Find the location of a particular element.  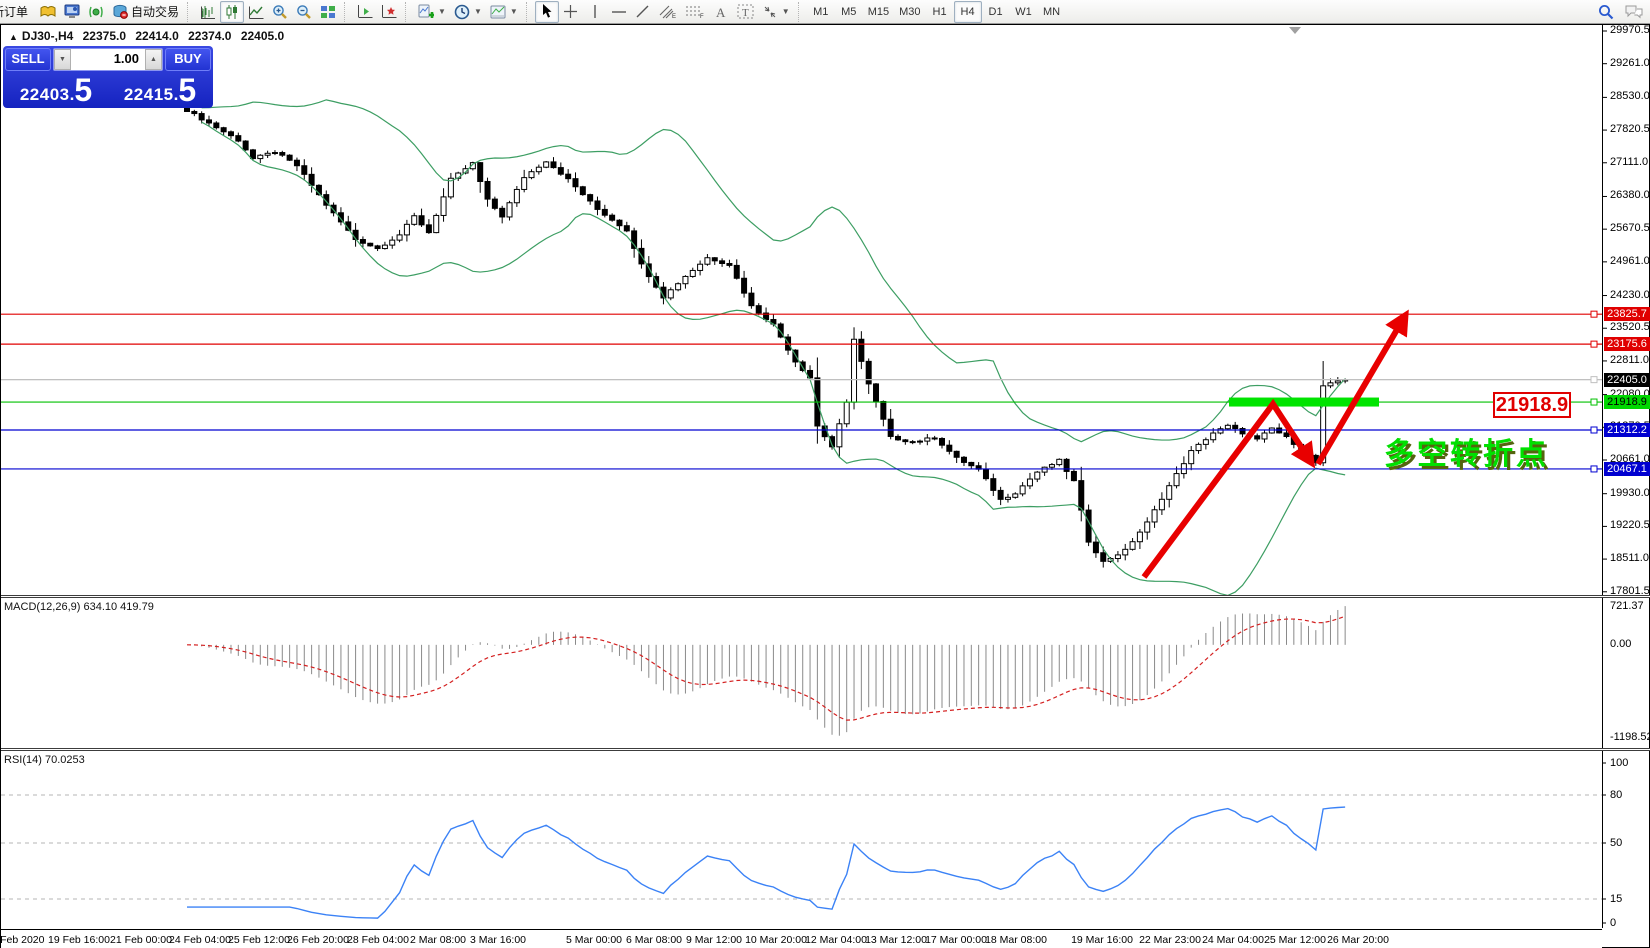

price-level-label: 20467.1 is located at coordinates (1627, 468).